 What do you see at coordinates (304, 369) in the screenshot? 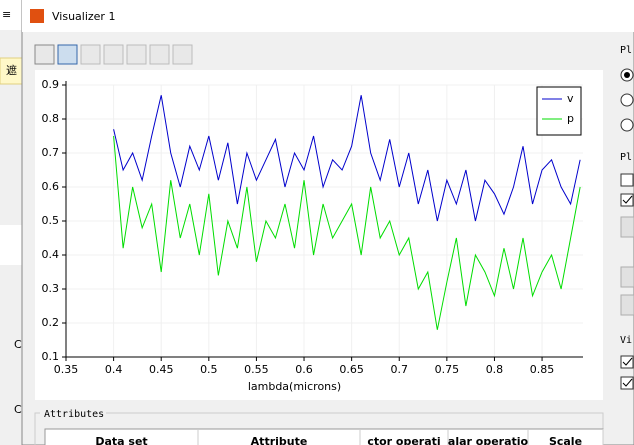
I see `x-tick-label: 0.6` at bounding box center [304, 369].